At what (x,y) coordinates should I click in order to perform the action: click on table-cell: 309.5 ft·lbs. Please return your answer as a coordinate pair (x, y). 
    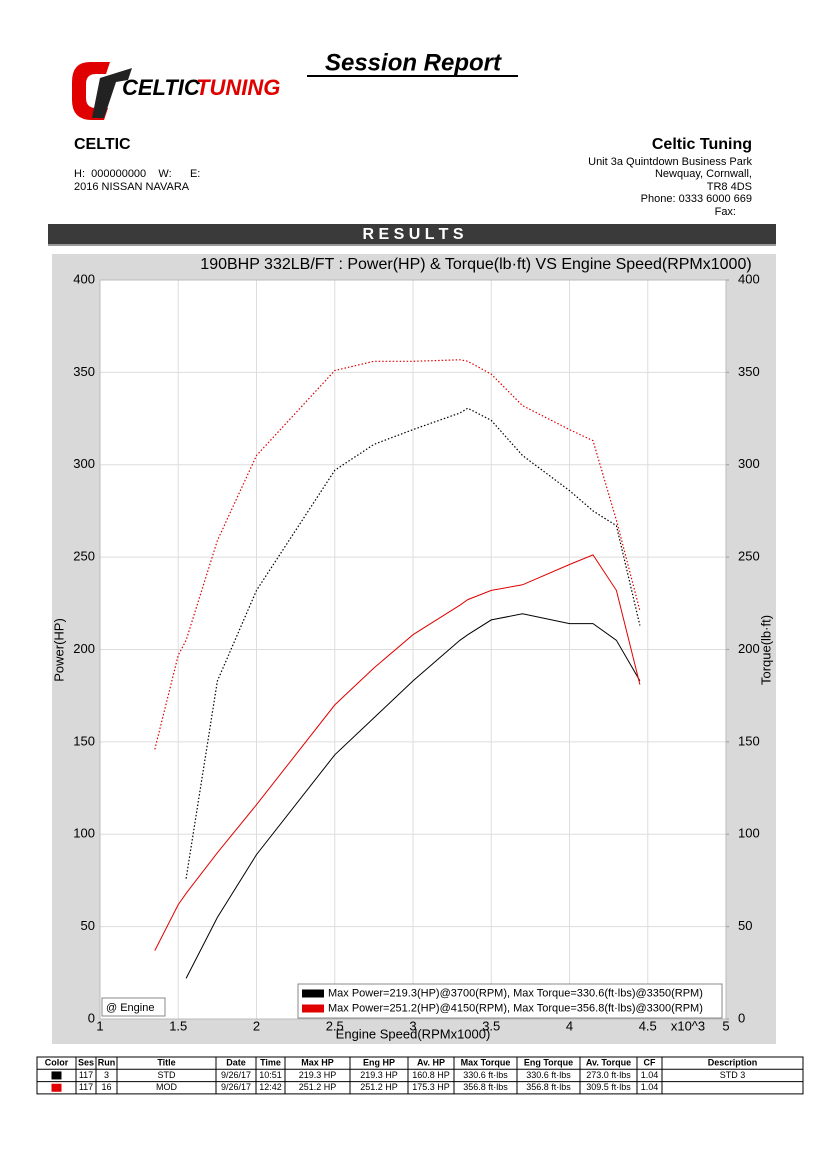
    Looking at the image, I should click on (608, 1087).